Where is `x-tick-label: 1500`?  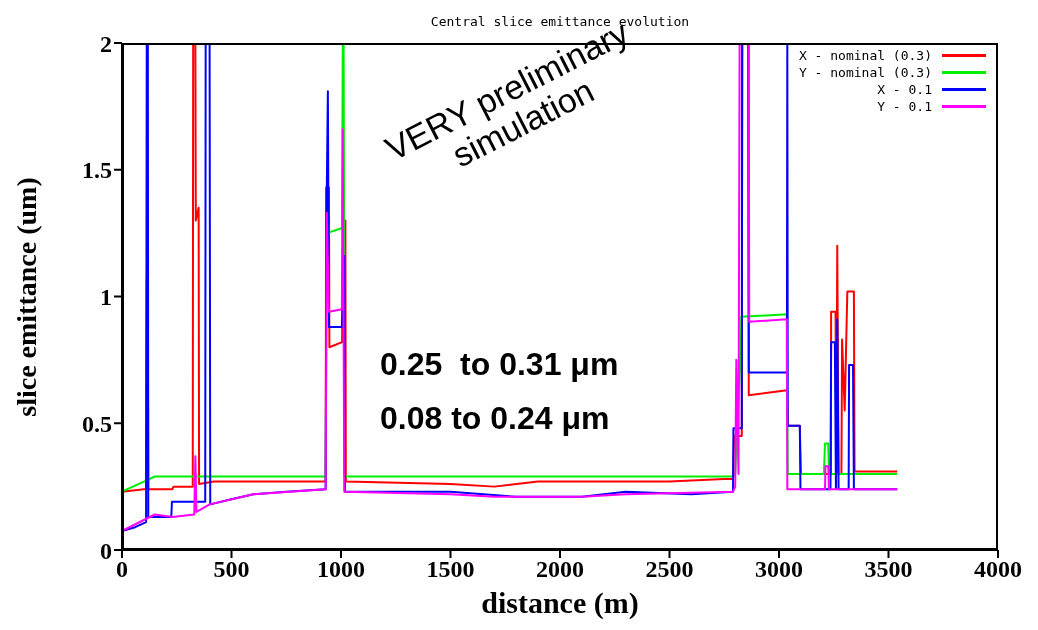 x-tick-label: 1500 is located at coordinates (450, 569).